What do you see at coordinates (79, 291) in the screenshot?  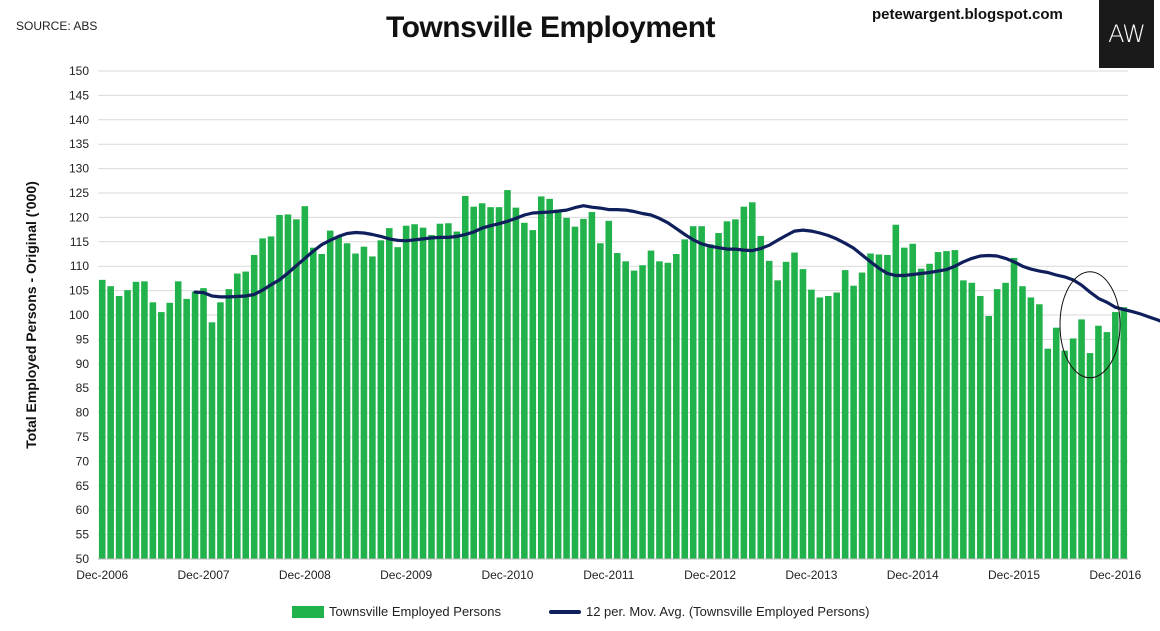 I see `y-tick-label: 105` at bounding box center [79, 291].